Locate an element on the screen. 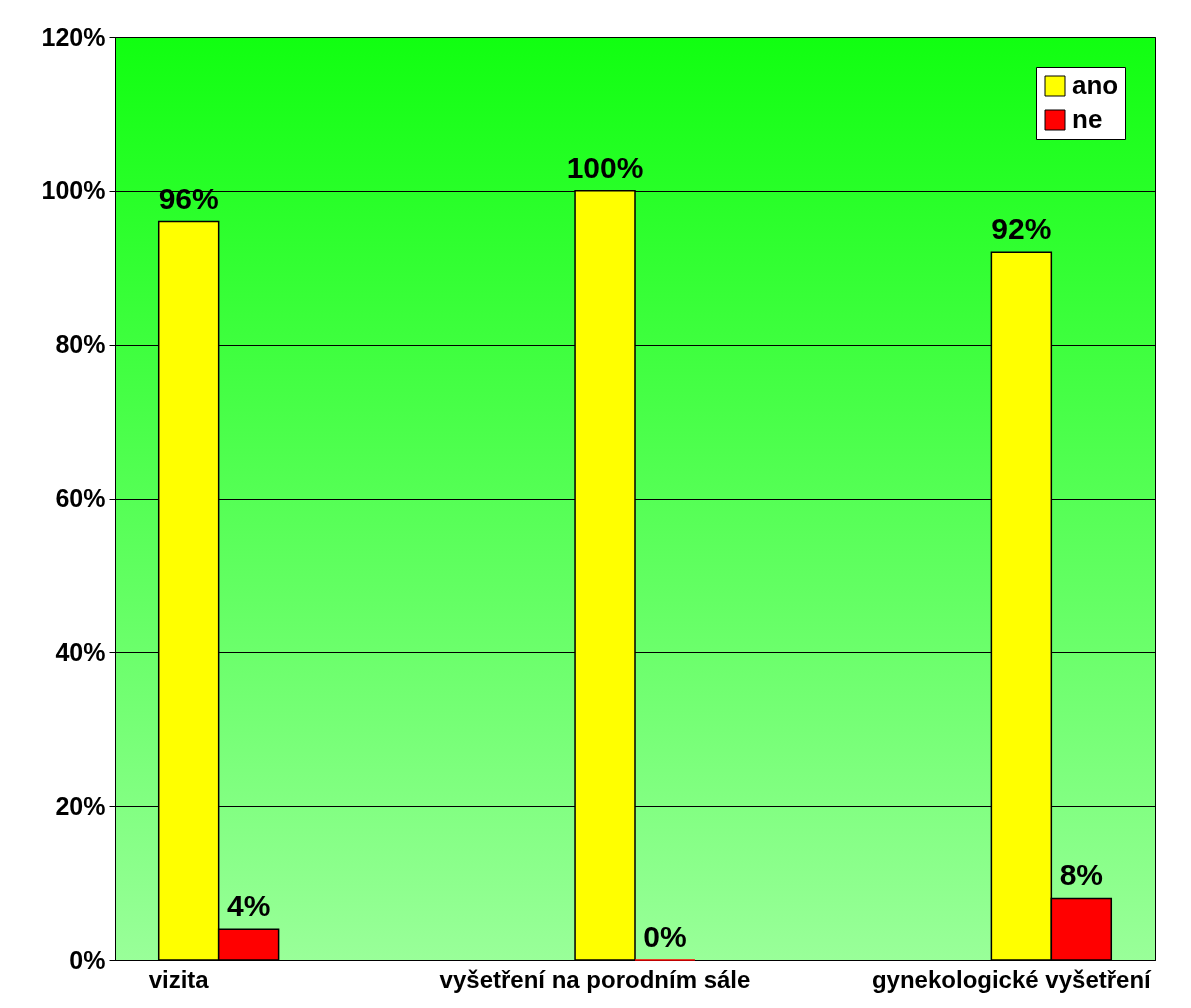 Image resolution: width=1191 pixels, height=1008 pixels. legend-label: ne is located at coordinates (1087, 119).